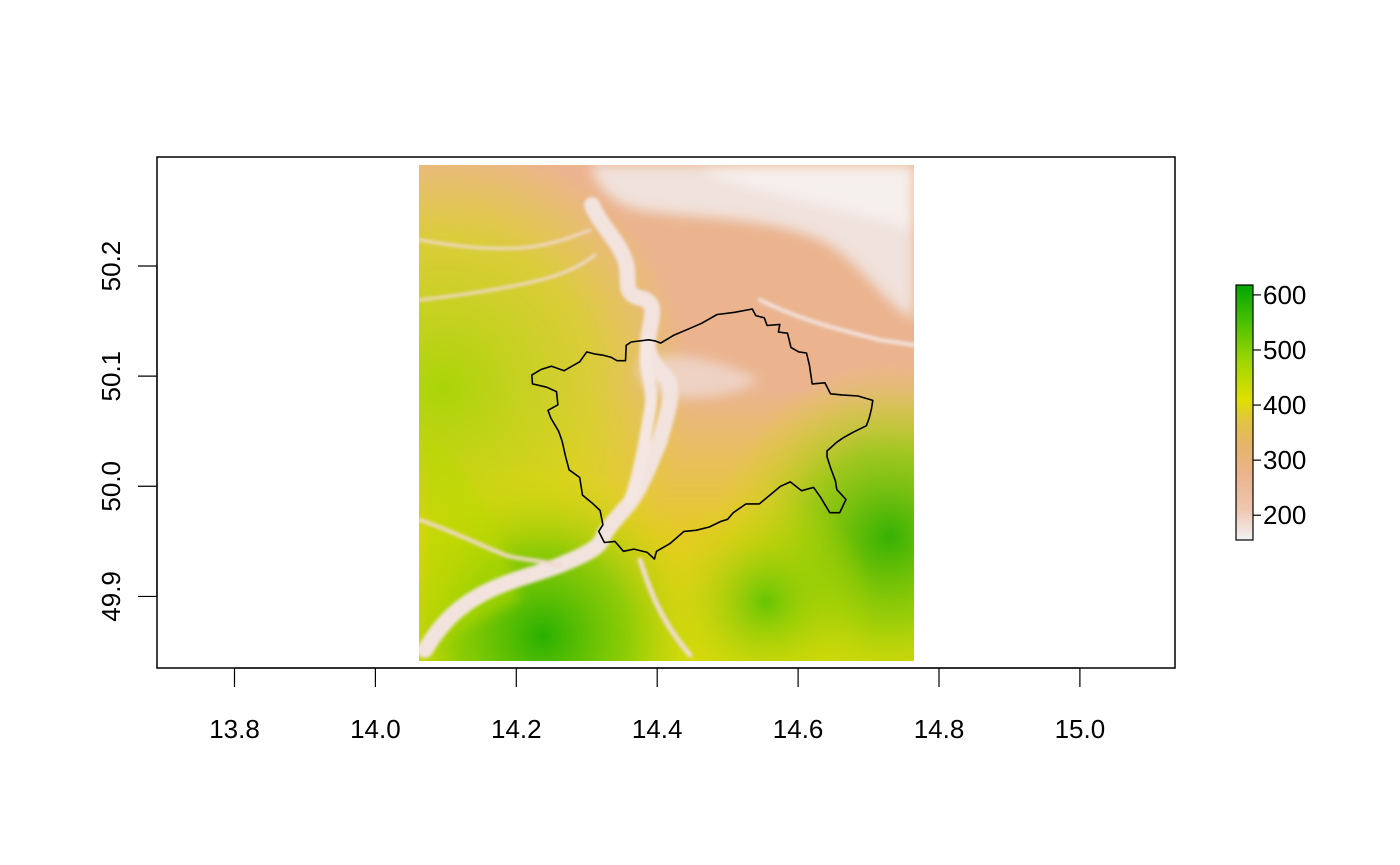 Image resolution: width=1400 pixels, height=865 pixels. I want to click on x-tick-label: 14.2, so click(516, 729).